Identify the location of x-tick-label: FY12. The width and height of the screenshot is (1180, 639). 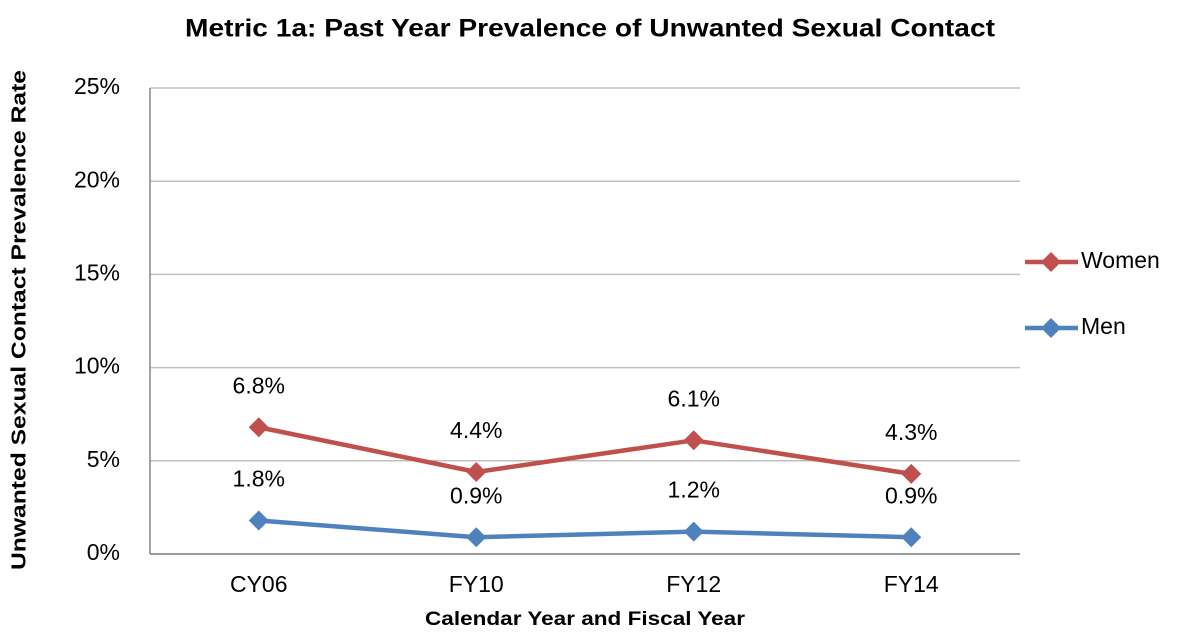
(693, 584).